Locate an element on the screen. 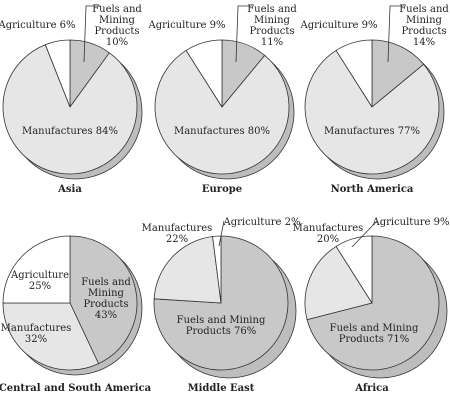  slice-label-agriculture: Agriculture 6% is located at coordinates (38, 25).